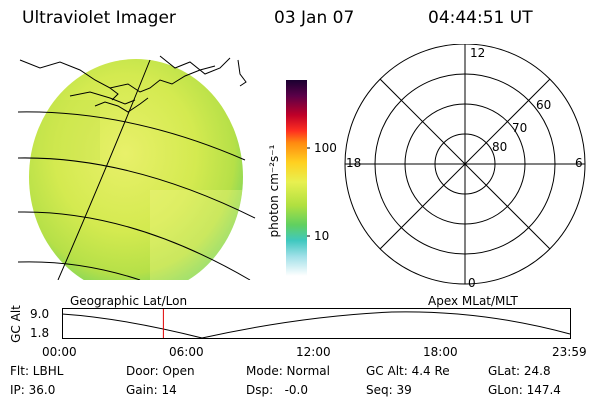 This screenshot has height=400, width=600. What do you see at coordinates (277, 390) in the screenshot?
I see `status-dsp: Dsp: -0.0` at bounding box center [277, 390].